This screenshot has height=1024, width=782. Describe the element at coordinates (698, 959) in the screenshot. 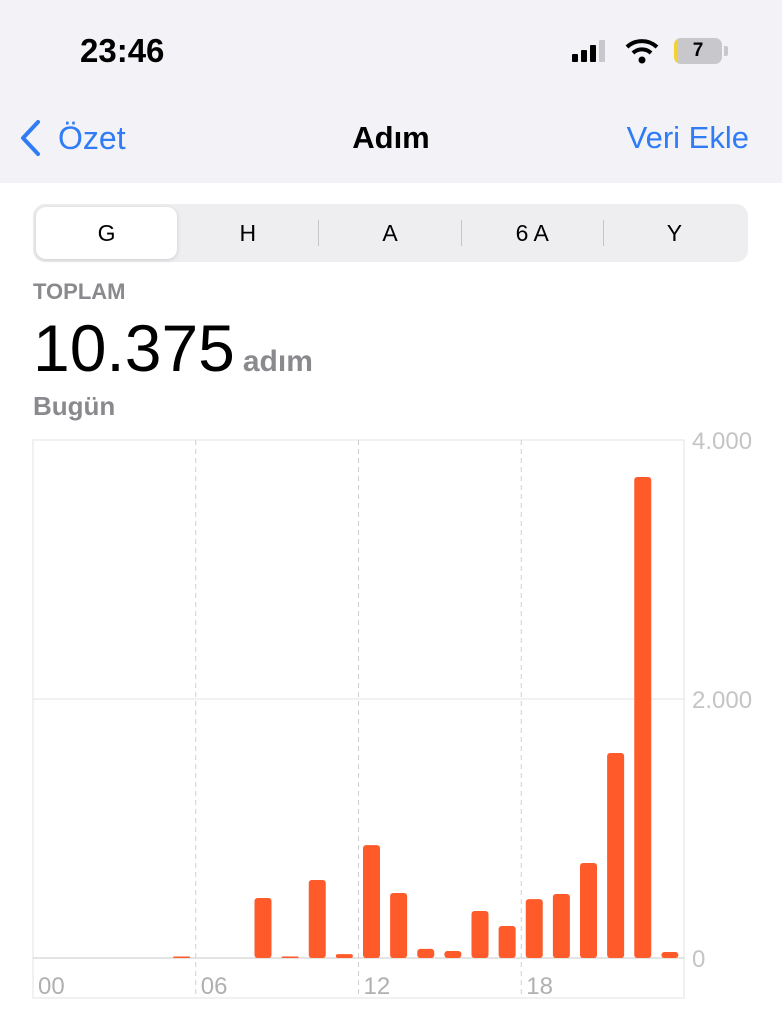

I see `y-tick-label: 0` at that location.